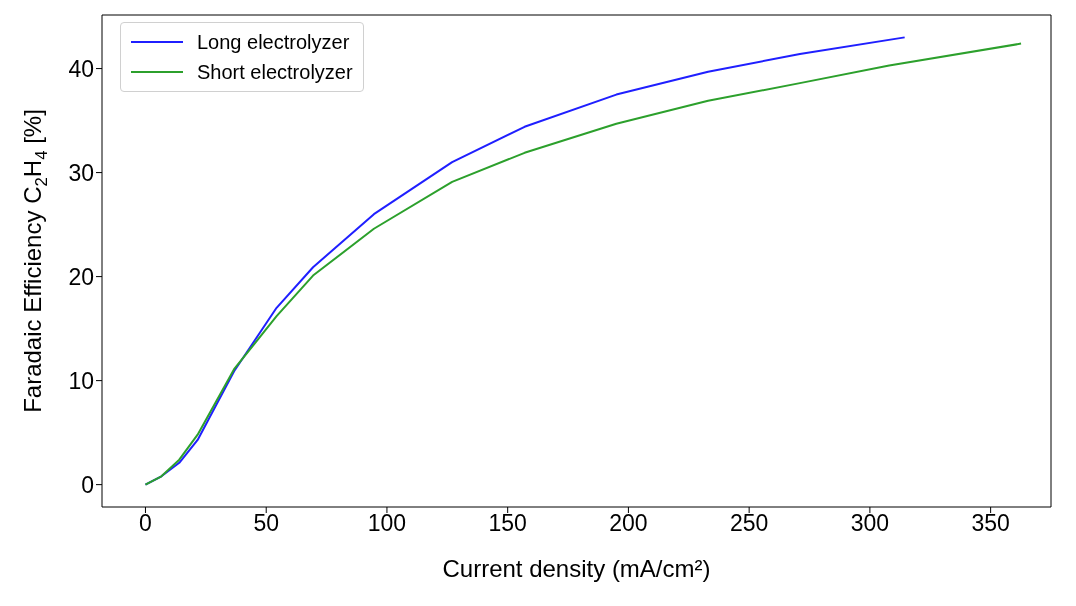 The height and width of the screenshot is (606, 1076). What do you see at coordinates (749, 523) in the screenshot?
I see `x-tick-label: 250` at bounding box center [749, 523].